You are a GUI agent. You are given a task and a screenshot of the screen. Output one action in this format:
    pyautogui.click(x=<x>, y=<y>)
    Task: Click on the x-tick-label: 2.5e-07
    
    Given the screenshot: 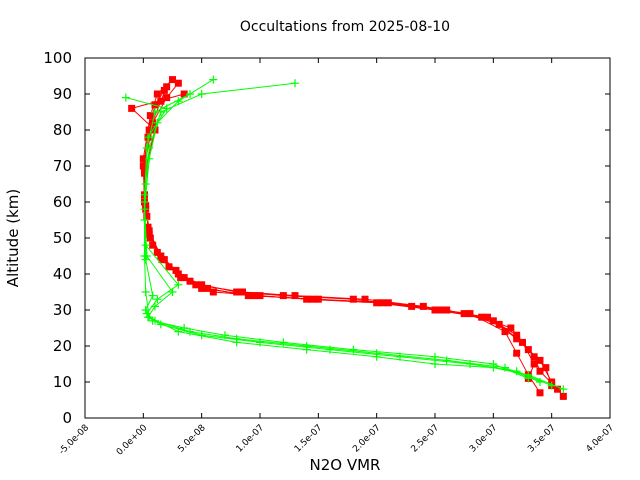 What is the action you would take?
    pyautogui.click(x=426, y=439)
    